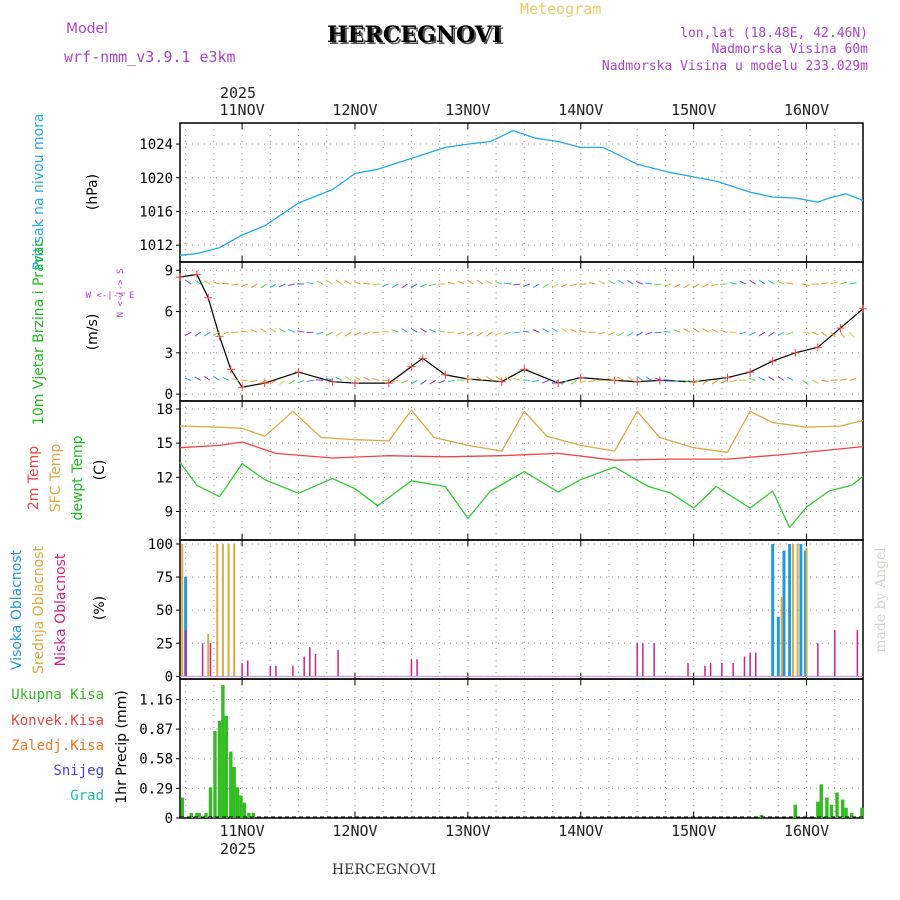  I want to click on temp-ylabel: (C), so click(100, 470).